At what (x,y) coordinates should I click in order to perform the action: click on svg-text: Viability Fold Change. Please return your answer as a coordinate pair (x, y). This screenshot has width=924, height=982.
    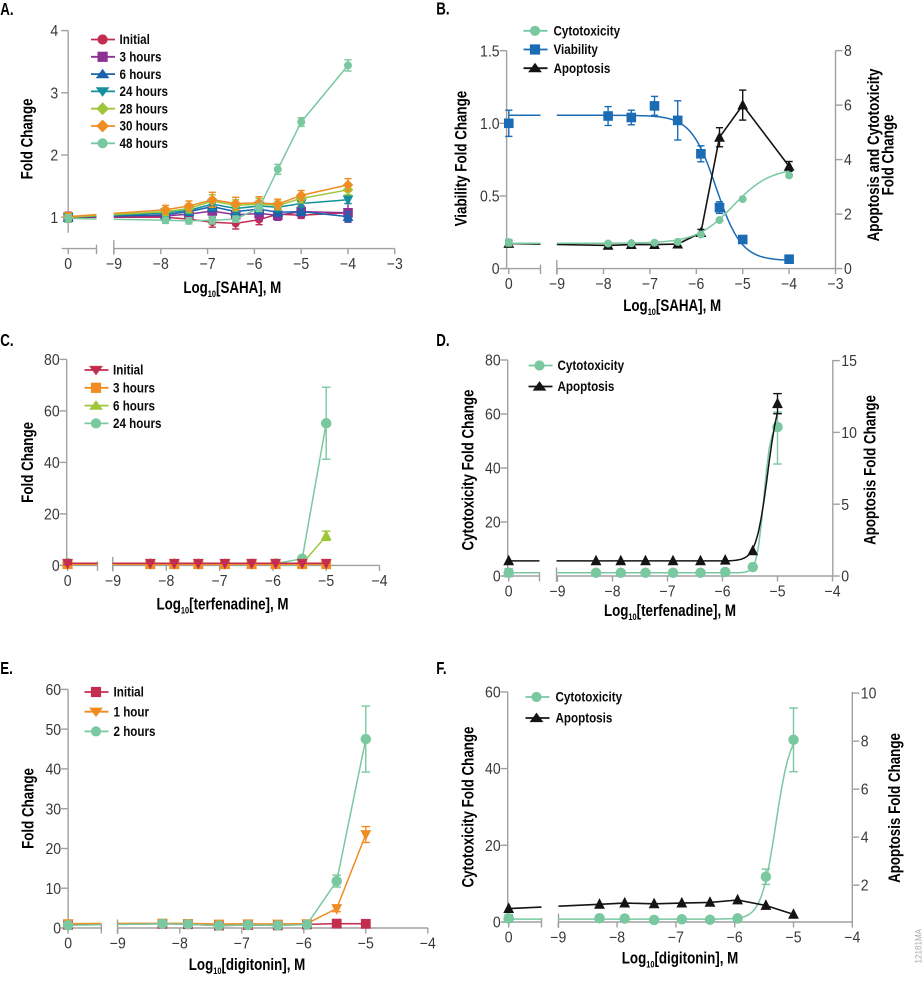
    Looking at the image, I should click on (461, 159).